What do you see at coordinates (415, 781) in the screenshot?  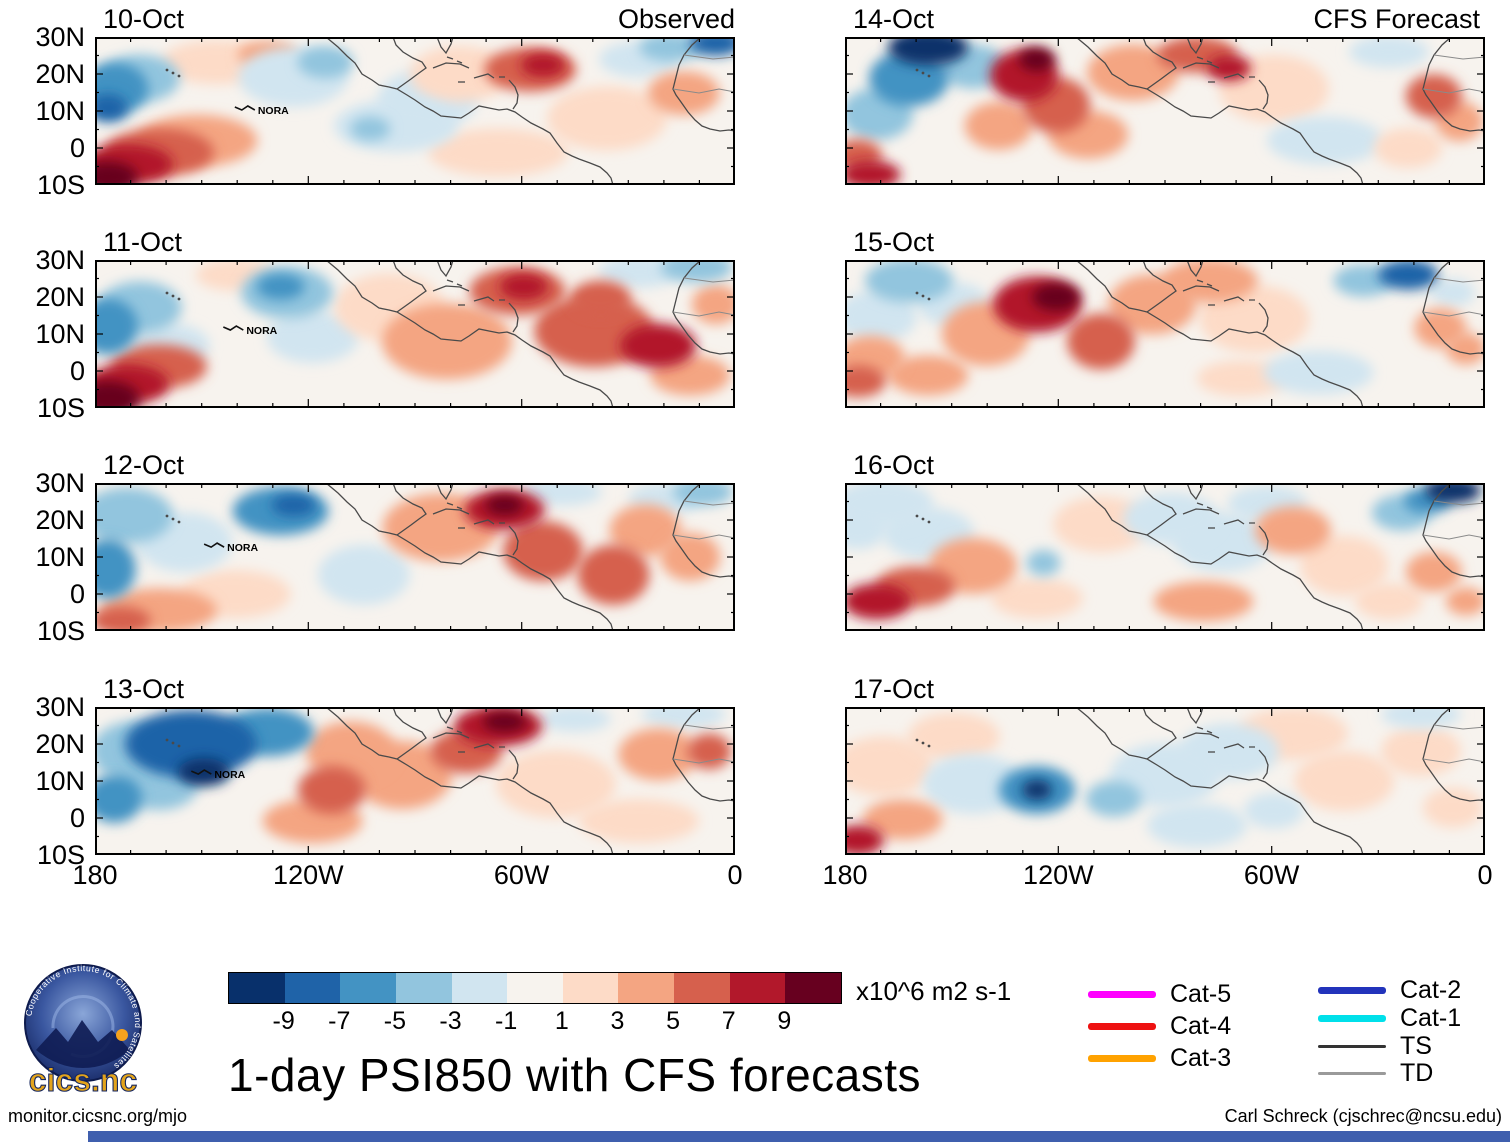 I see `map-panel-13-Oct: NORA` at bounding box center [415, 781].